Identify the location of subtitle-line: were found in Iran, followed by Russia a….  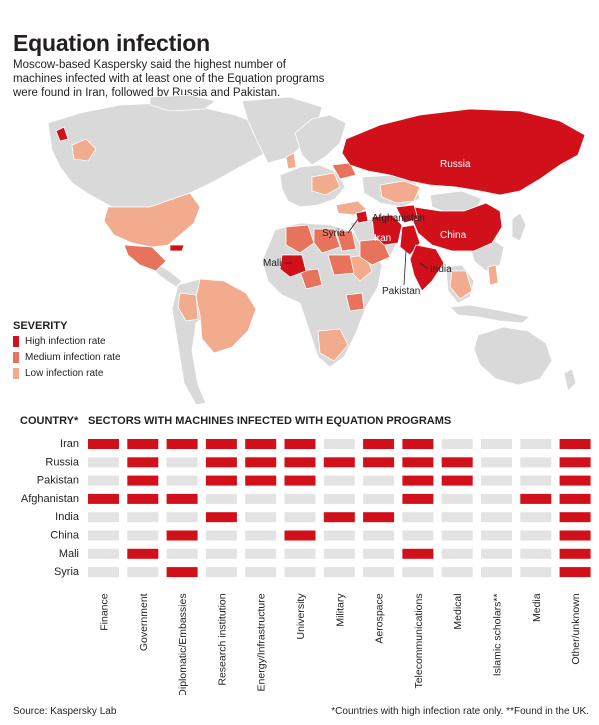
(147, 93).